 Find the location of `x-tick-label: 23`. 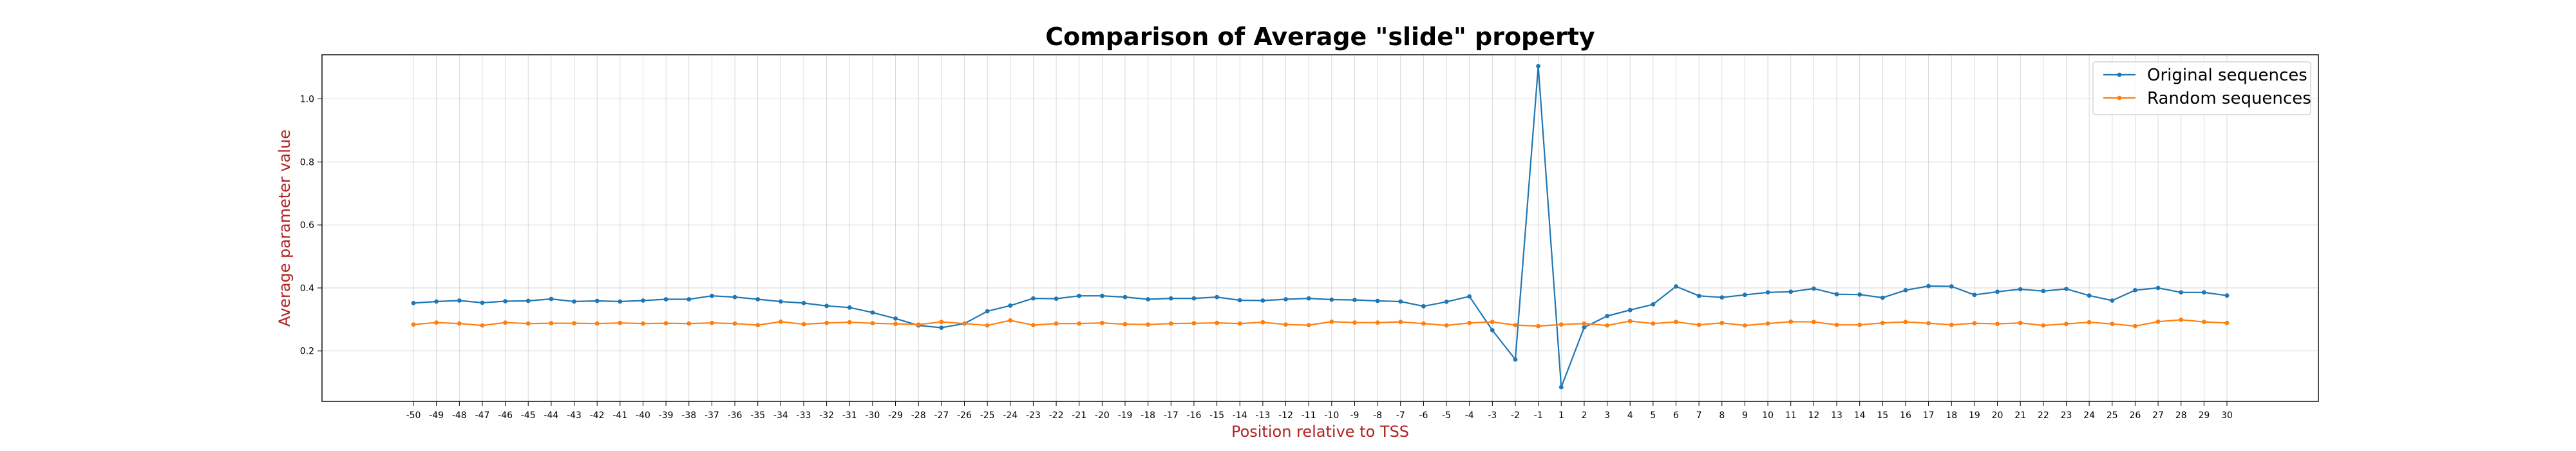

x-tick-label: 23 is located at coordinates (2066, 415).